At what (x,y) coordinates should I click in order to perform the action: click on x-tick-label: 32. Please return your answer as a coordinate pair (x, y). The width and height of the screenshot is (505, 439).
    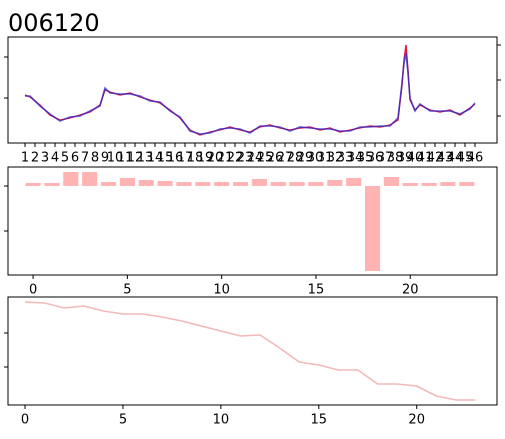
    Looking at the image, I should click on (335, 158).